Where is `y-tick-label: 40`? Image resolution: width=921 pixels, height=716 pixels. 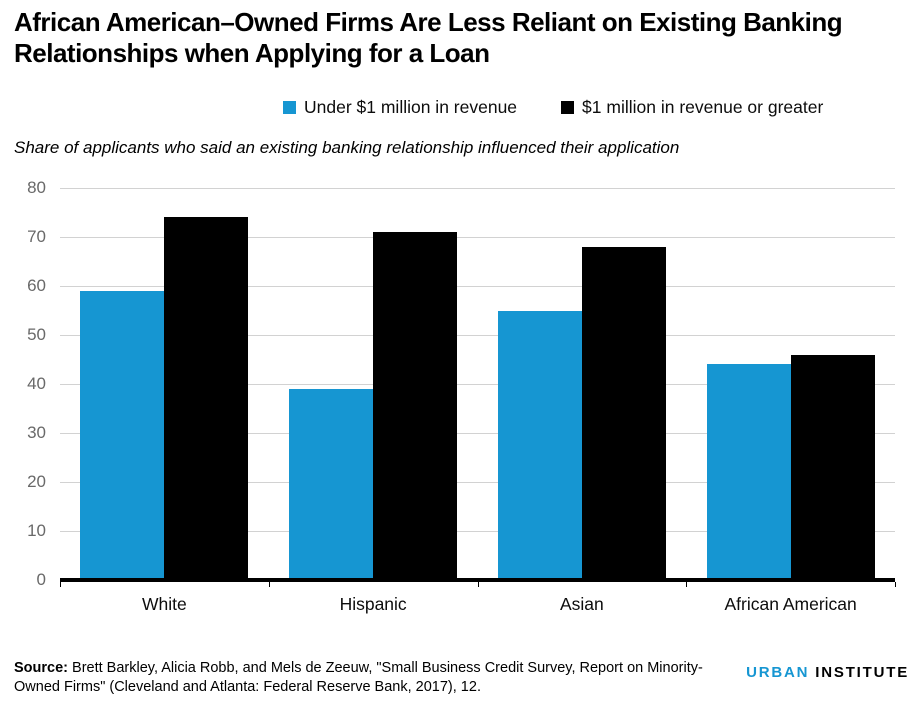 y-tick-label: 40 is located at coordinates (36, 383).